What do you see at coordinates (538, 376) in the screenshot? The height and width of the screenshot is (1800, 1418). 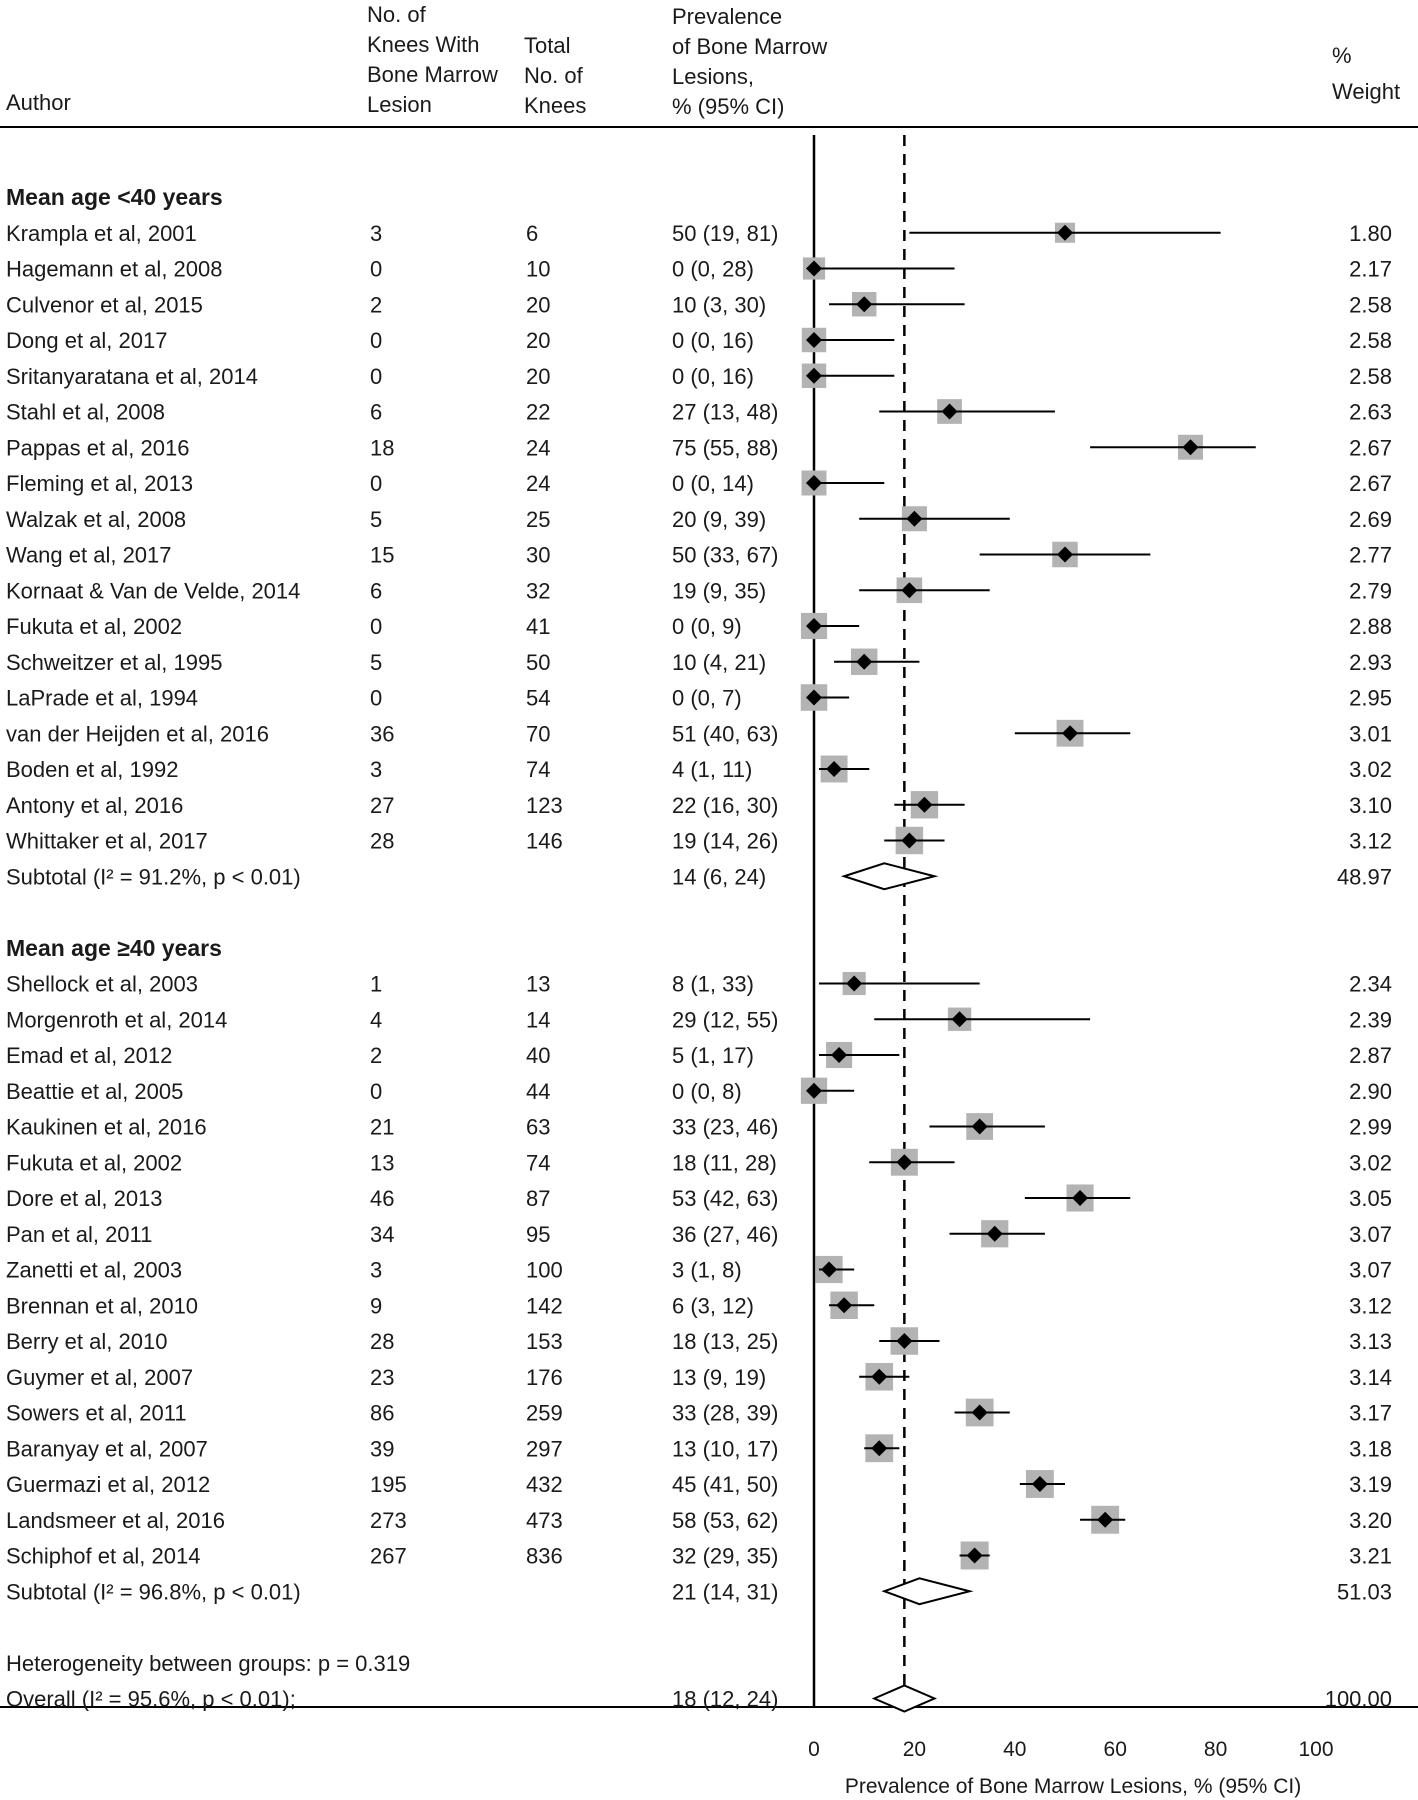 I see `study-total-knees: 20` at bounding box center [538, 376].